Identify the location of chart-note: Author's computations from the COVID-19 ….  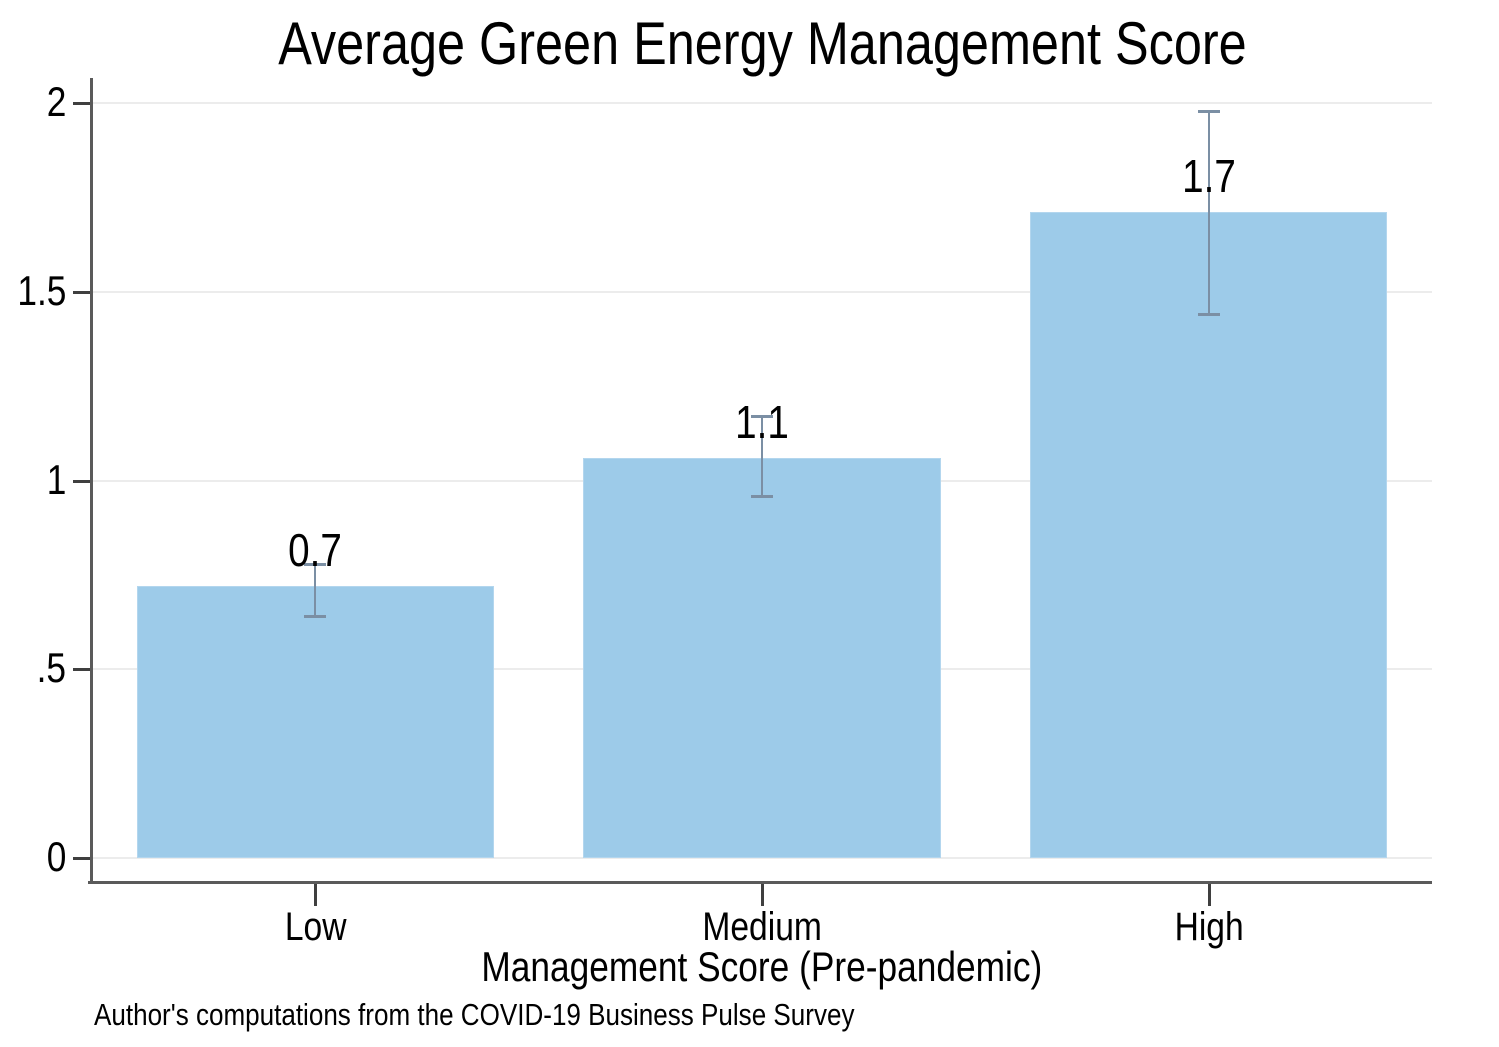
(546, 1015).